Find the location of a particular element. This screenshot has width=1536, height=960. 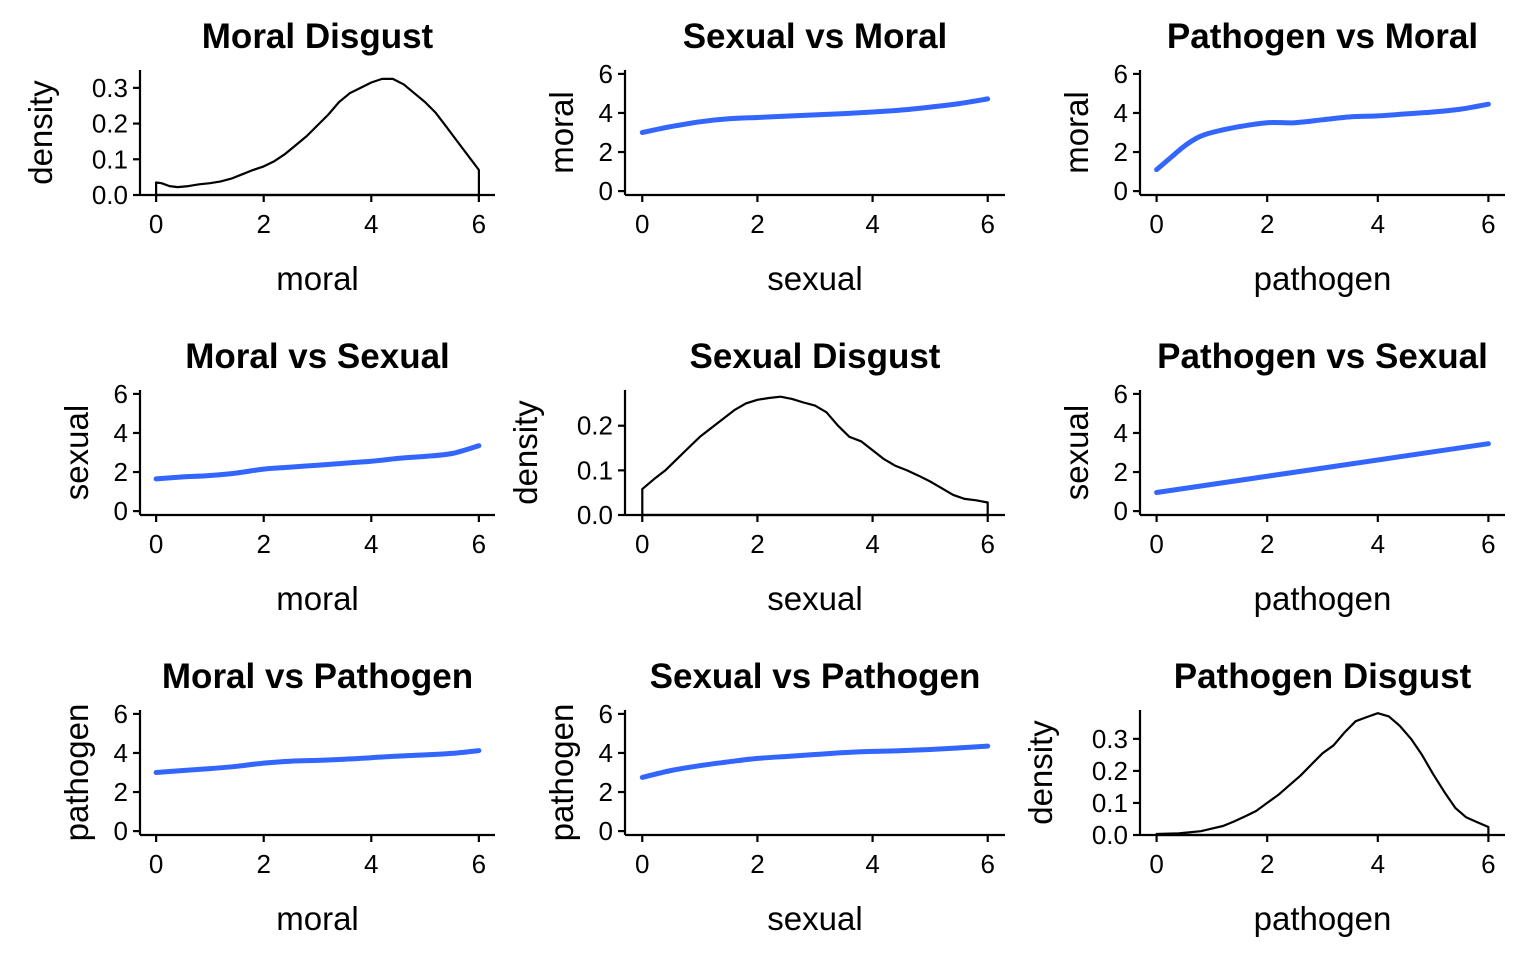

panel-title: Moral vs Pathogen is located at coordinates (317, 676).